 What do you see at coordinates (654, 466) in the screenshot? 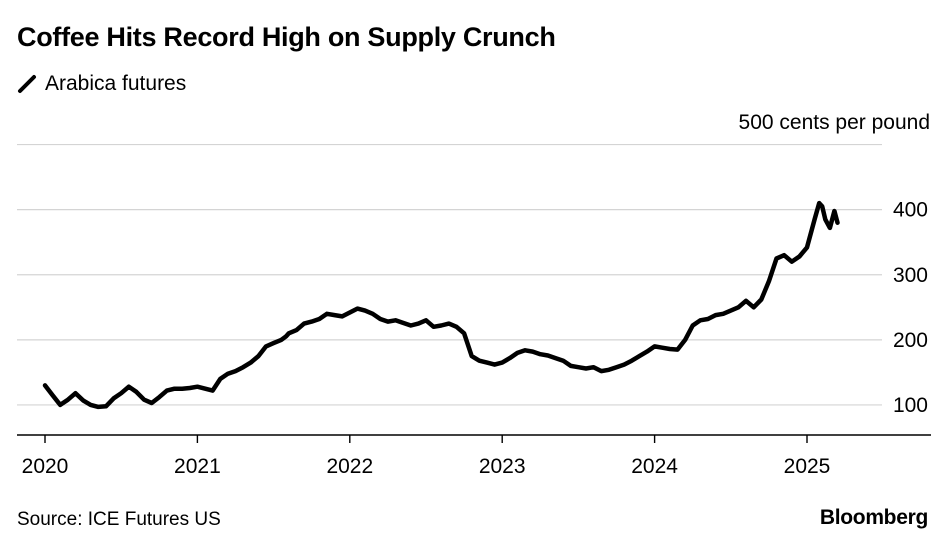
I see `x-tick-label: 2024` at bounding box center [654, 466].